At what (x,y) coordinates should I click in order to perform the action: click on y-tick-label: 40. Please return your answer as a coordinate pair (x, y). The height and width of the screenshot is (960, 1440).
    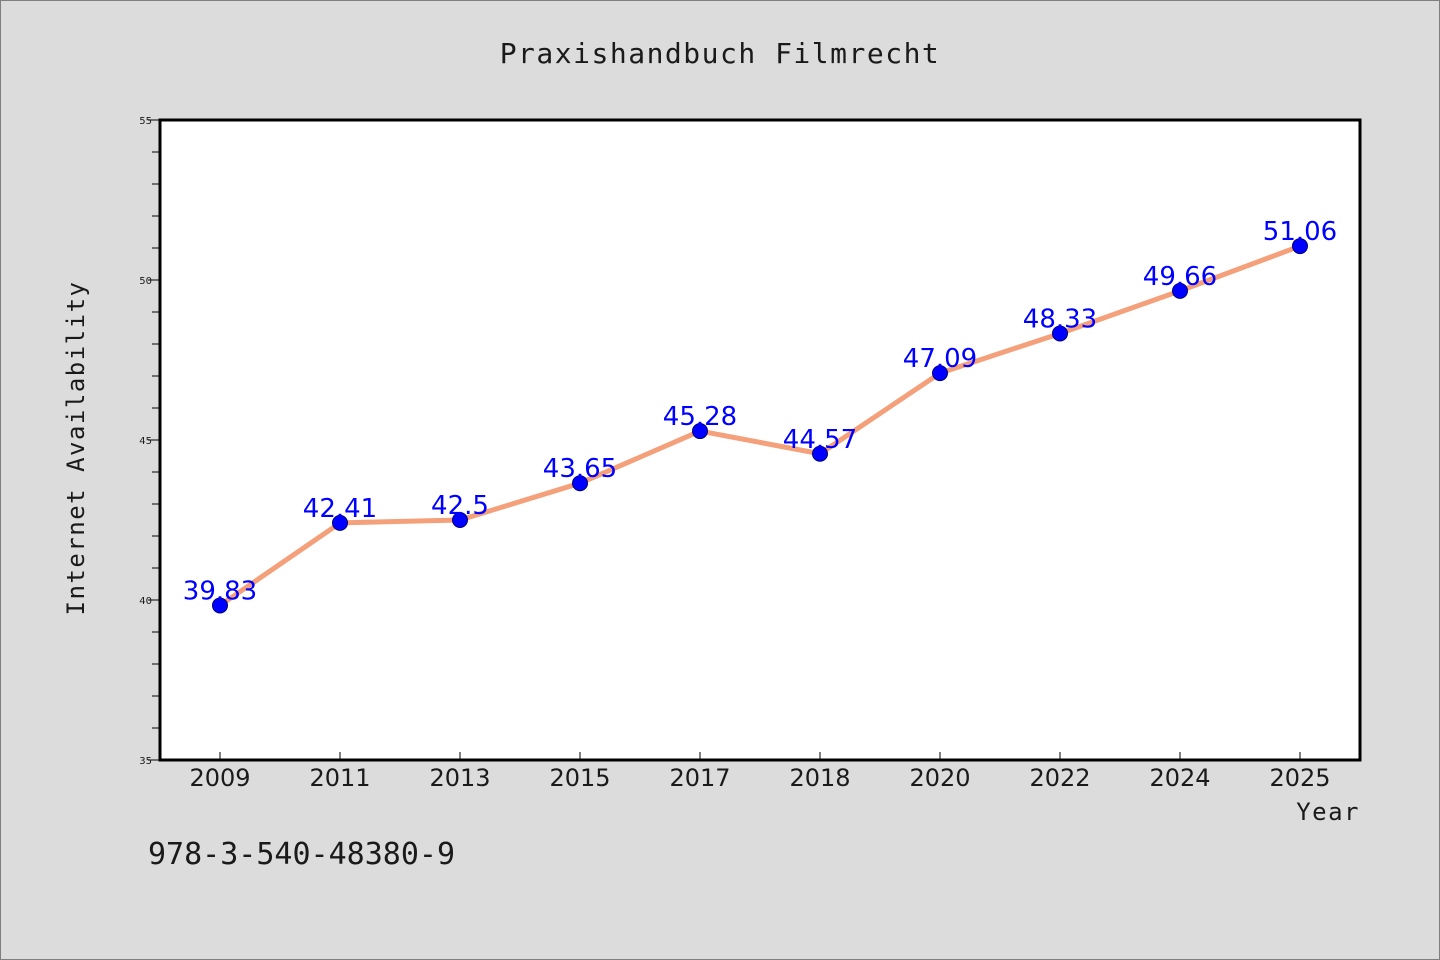
    Looking at the image, I should click on (145, 601).